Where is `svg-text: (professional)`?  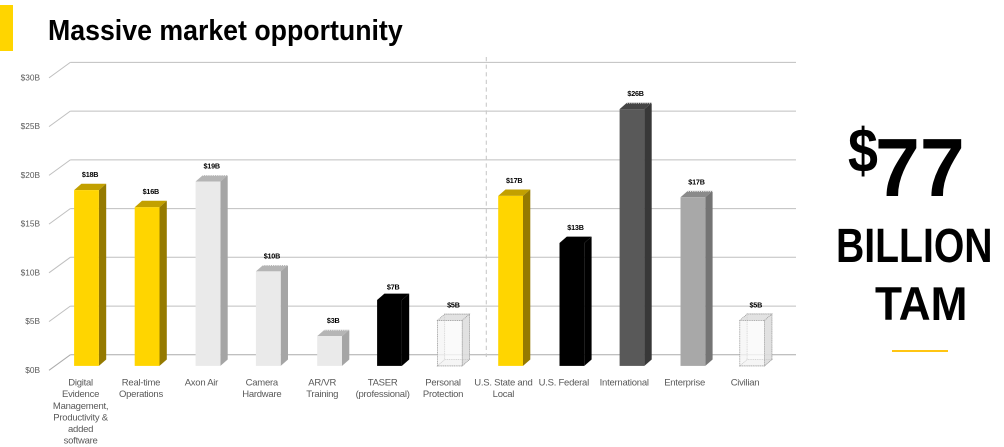 svg-text: (professional) is located at coordinates (383, 394).